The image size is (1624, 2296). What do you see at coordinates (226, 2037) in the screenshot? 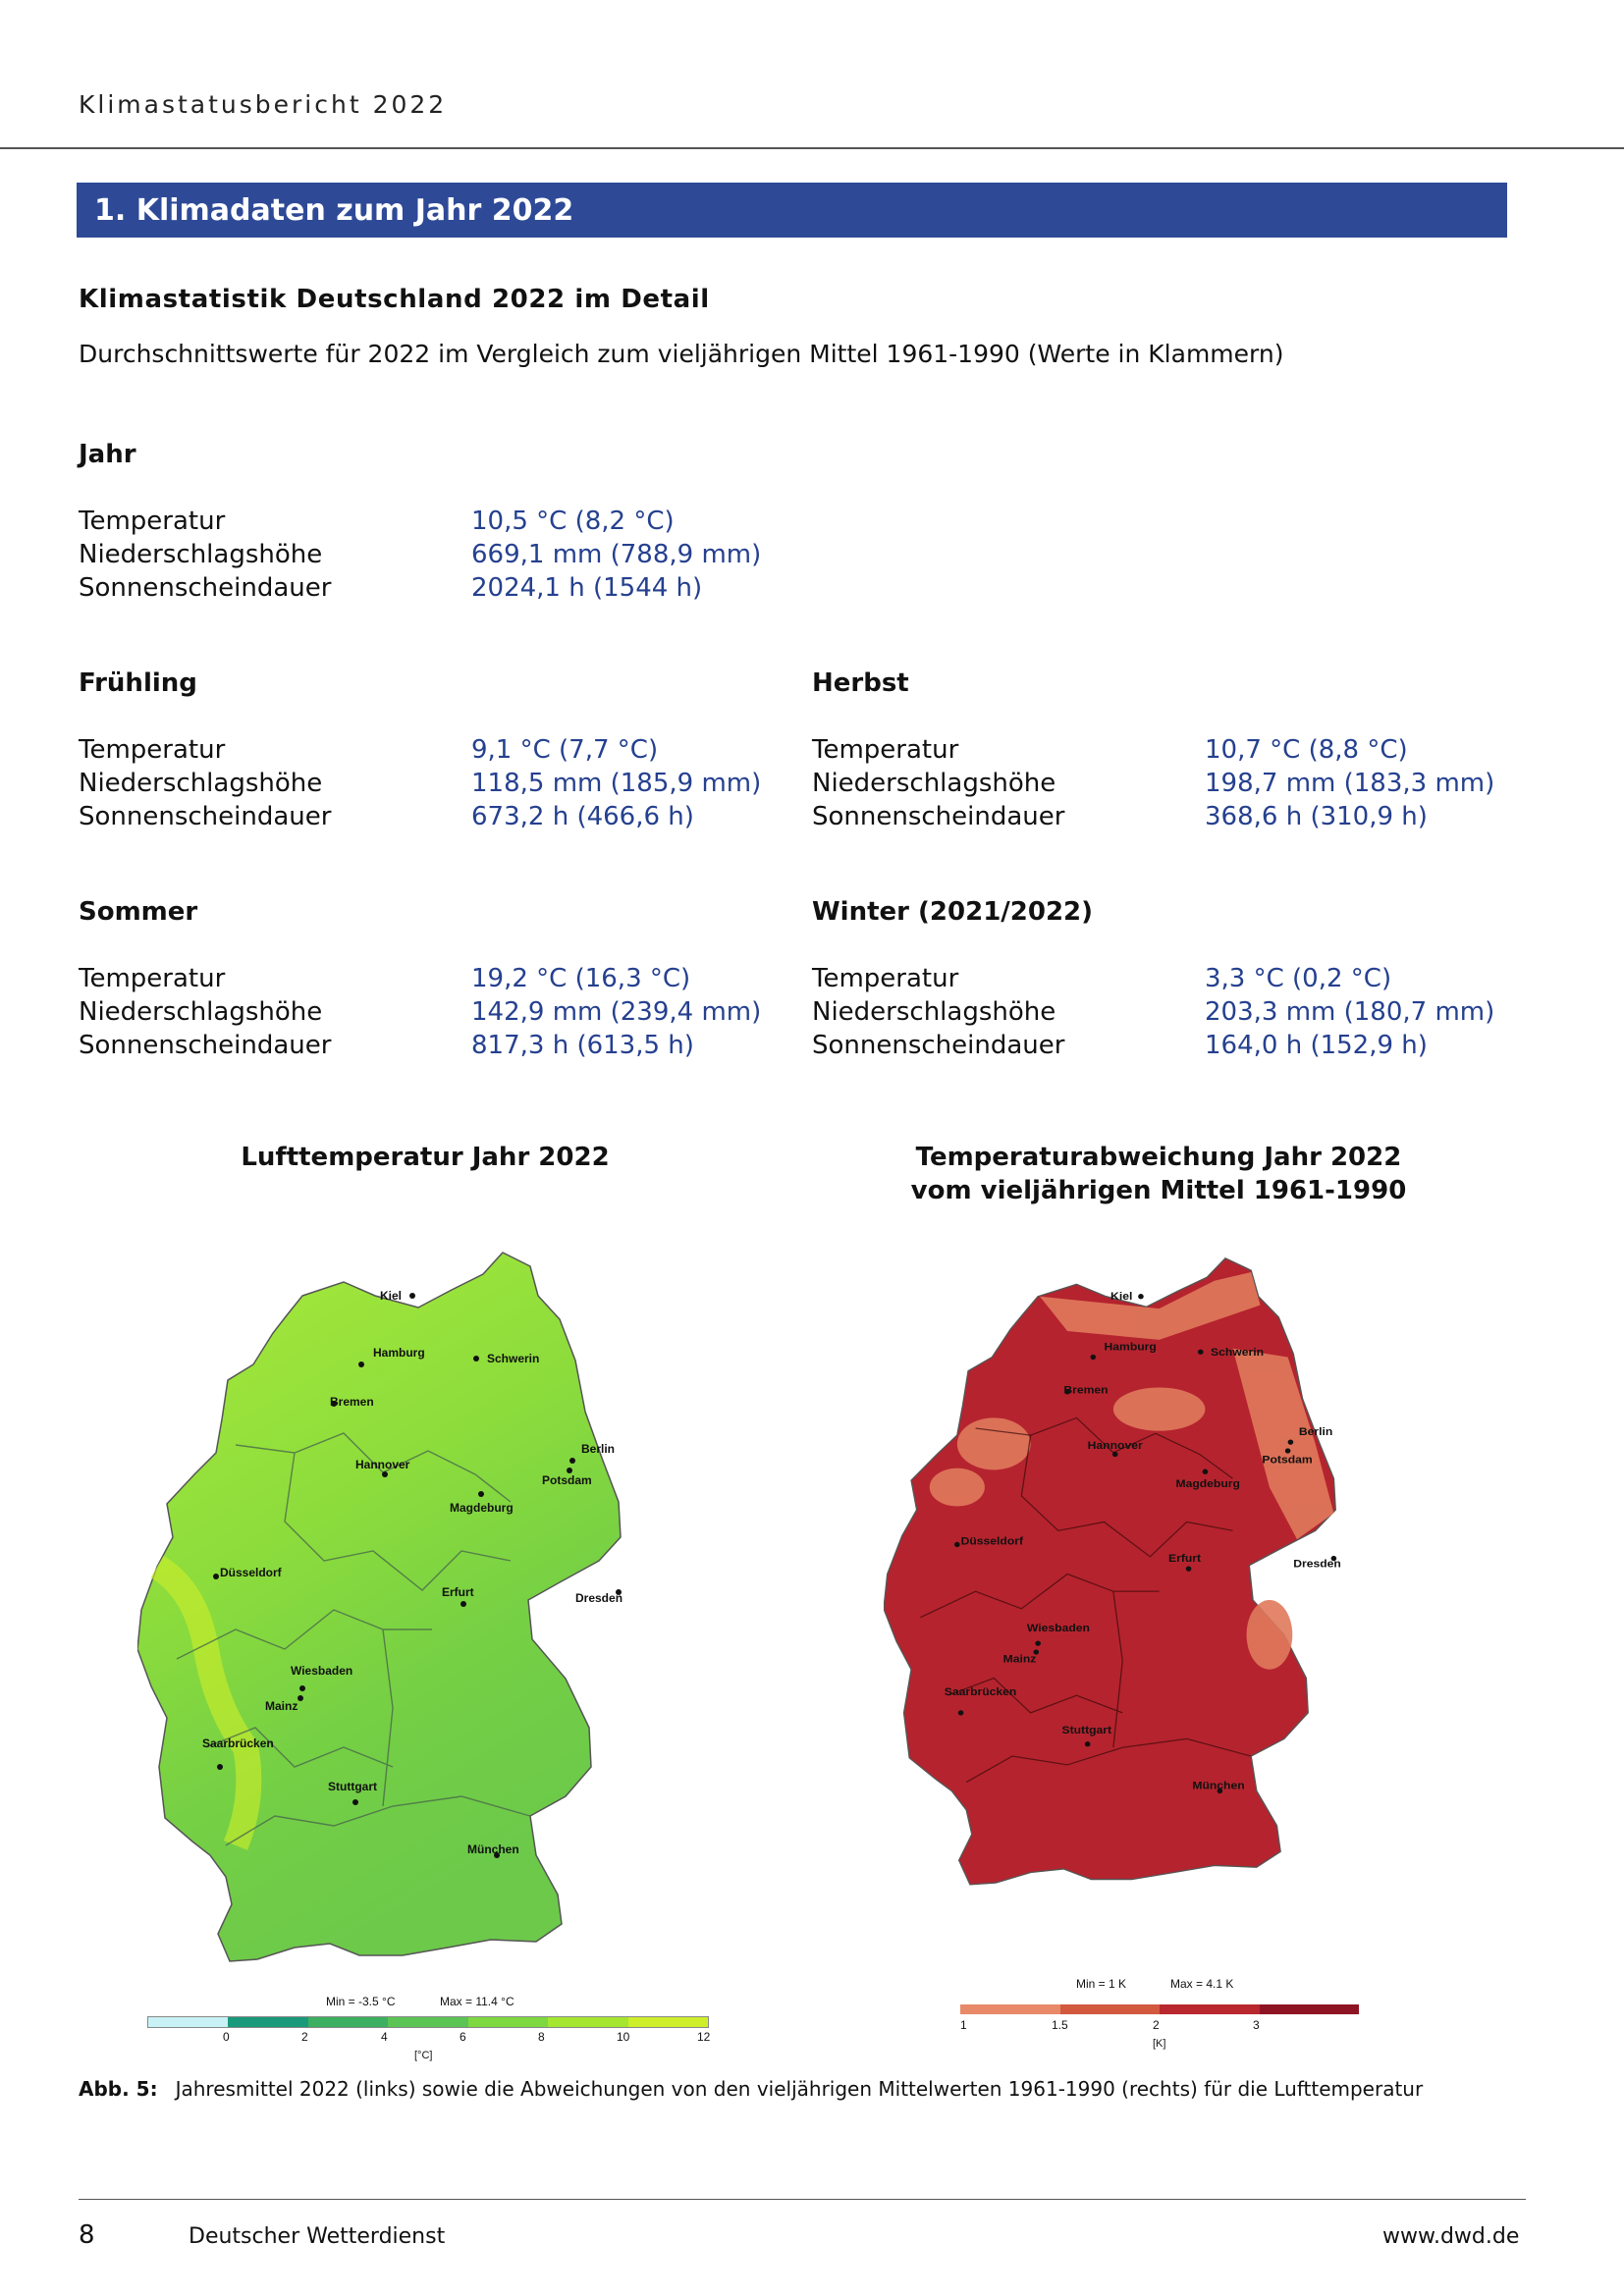
I see `legend-tick-label: 0` at bounding box center [226, 2037].